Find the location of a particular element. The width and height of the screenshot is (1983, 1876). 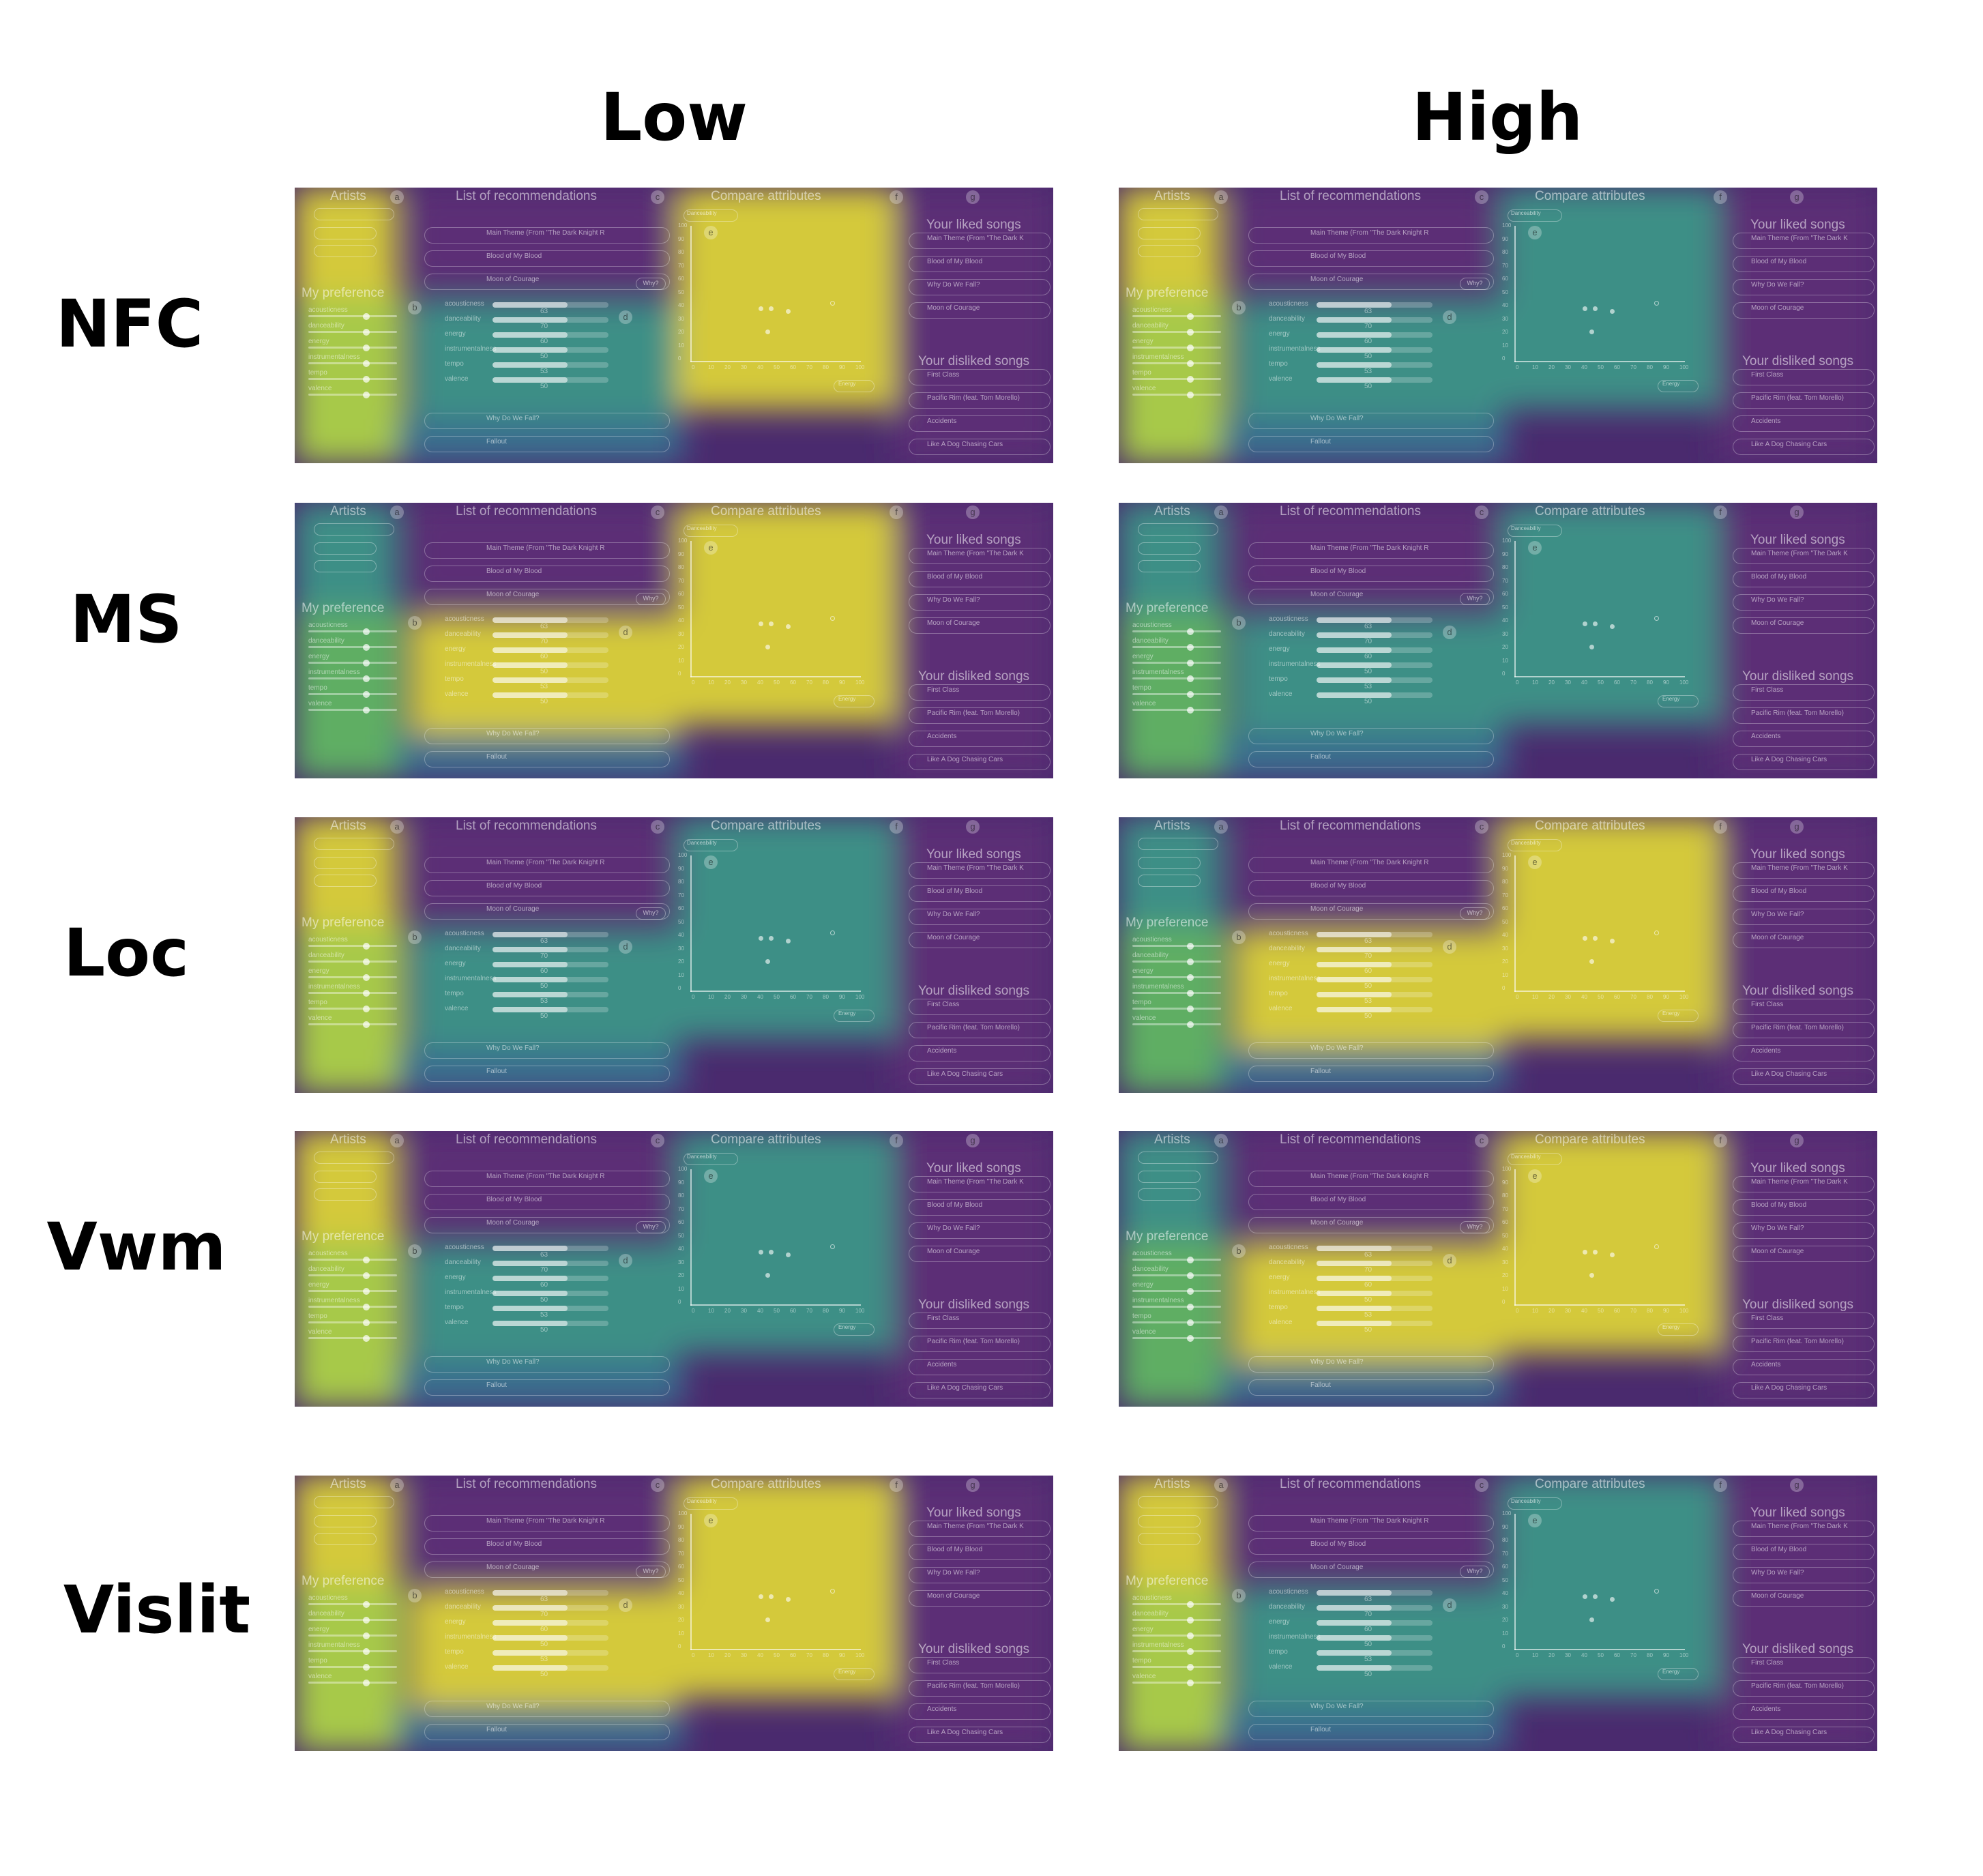

x-attribute-dropdown: Danceability is located at coordinates (711, 1504).